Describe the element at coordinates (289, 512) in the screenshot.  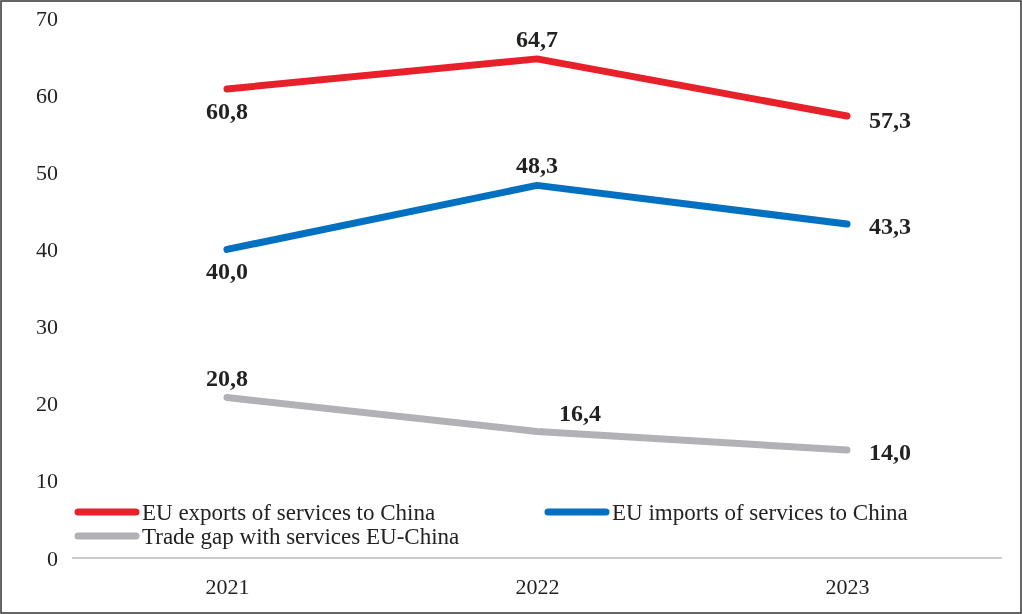
I see `legend-label: EU exports of services to China` at that location.